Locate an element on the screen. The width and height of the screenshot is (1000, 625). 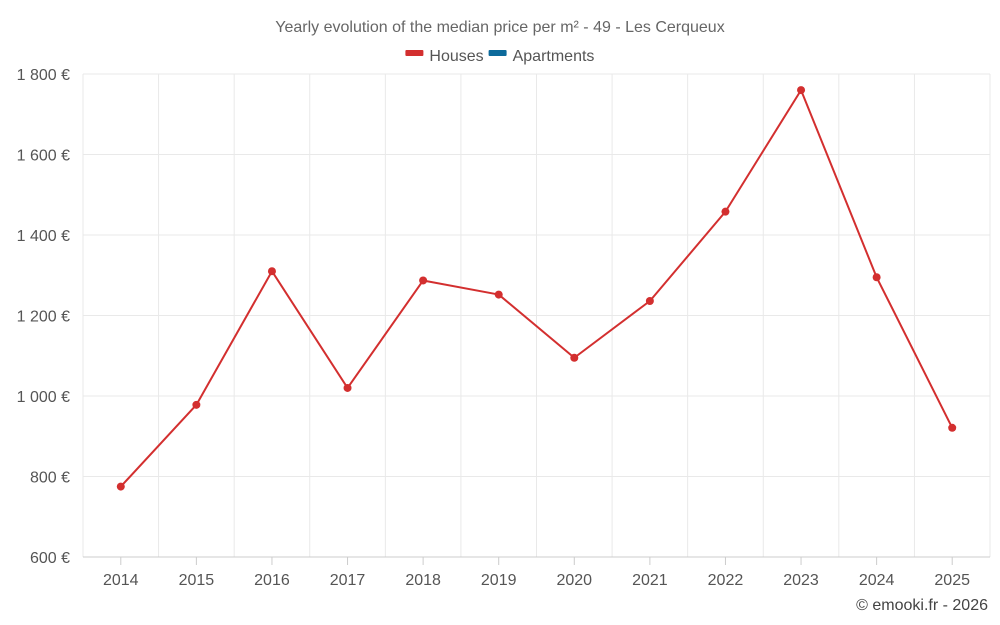
y-tick-label: 600 € is located at coordinates (50, 558).